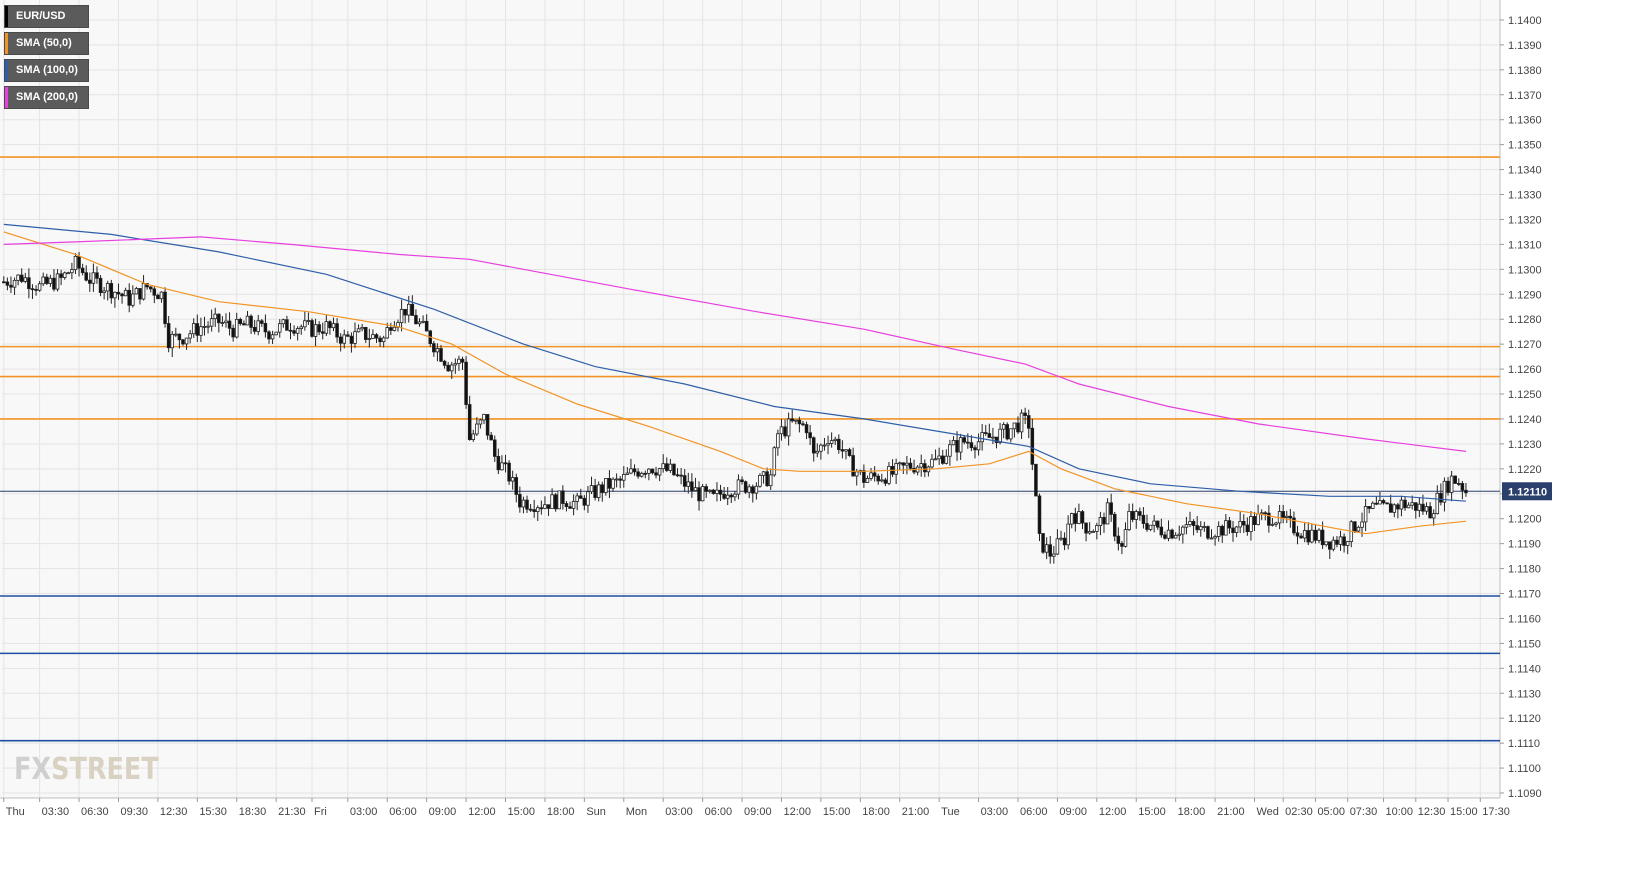  I want to click on y-tick-label: 1.1330, so click(1525, 196).